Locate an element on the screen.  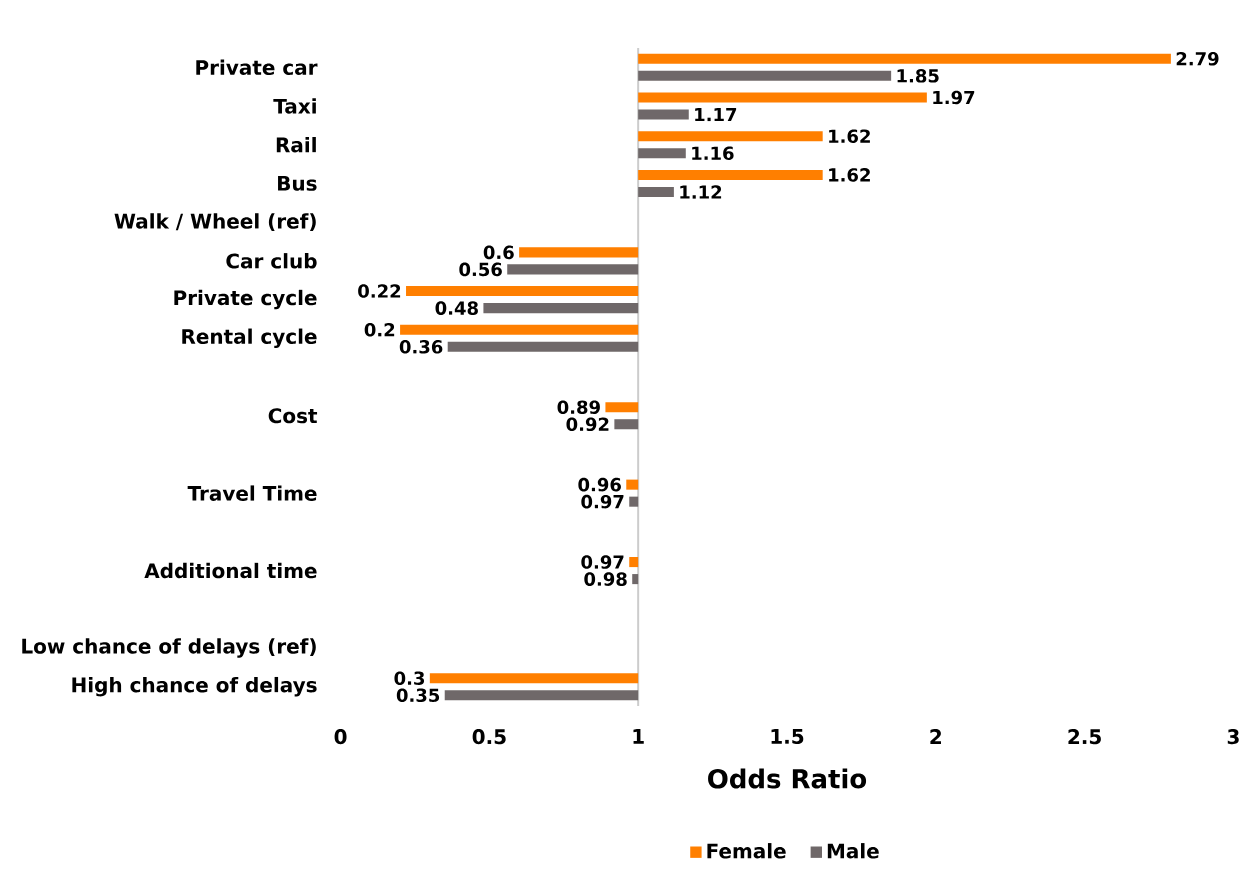
x-tick-label: 2 is located at coordinates (935, 736).